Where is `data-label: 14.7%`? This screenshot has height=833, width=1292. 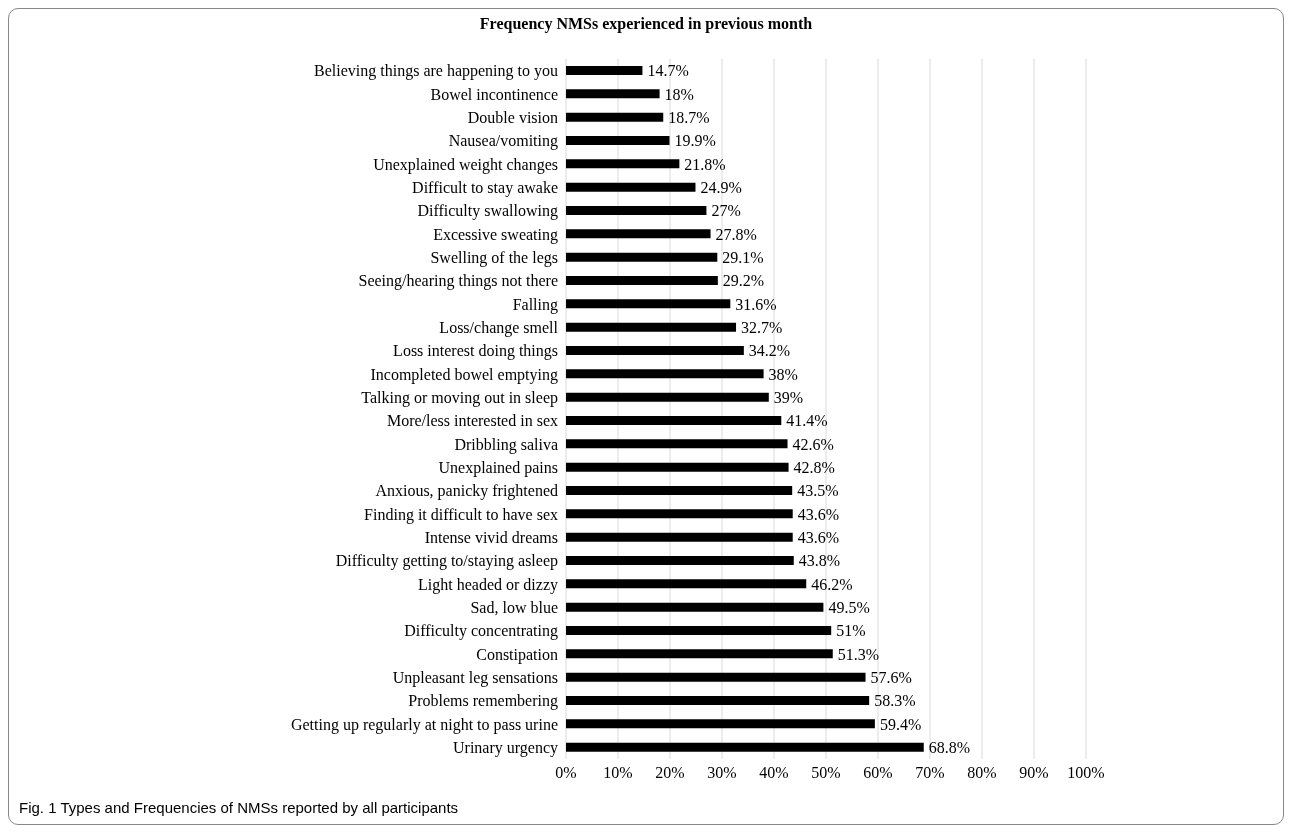 data-label: 14.7% is located at coordinates (668, 71).